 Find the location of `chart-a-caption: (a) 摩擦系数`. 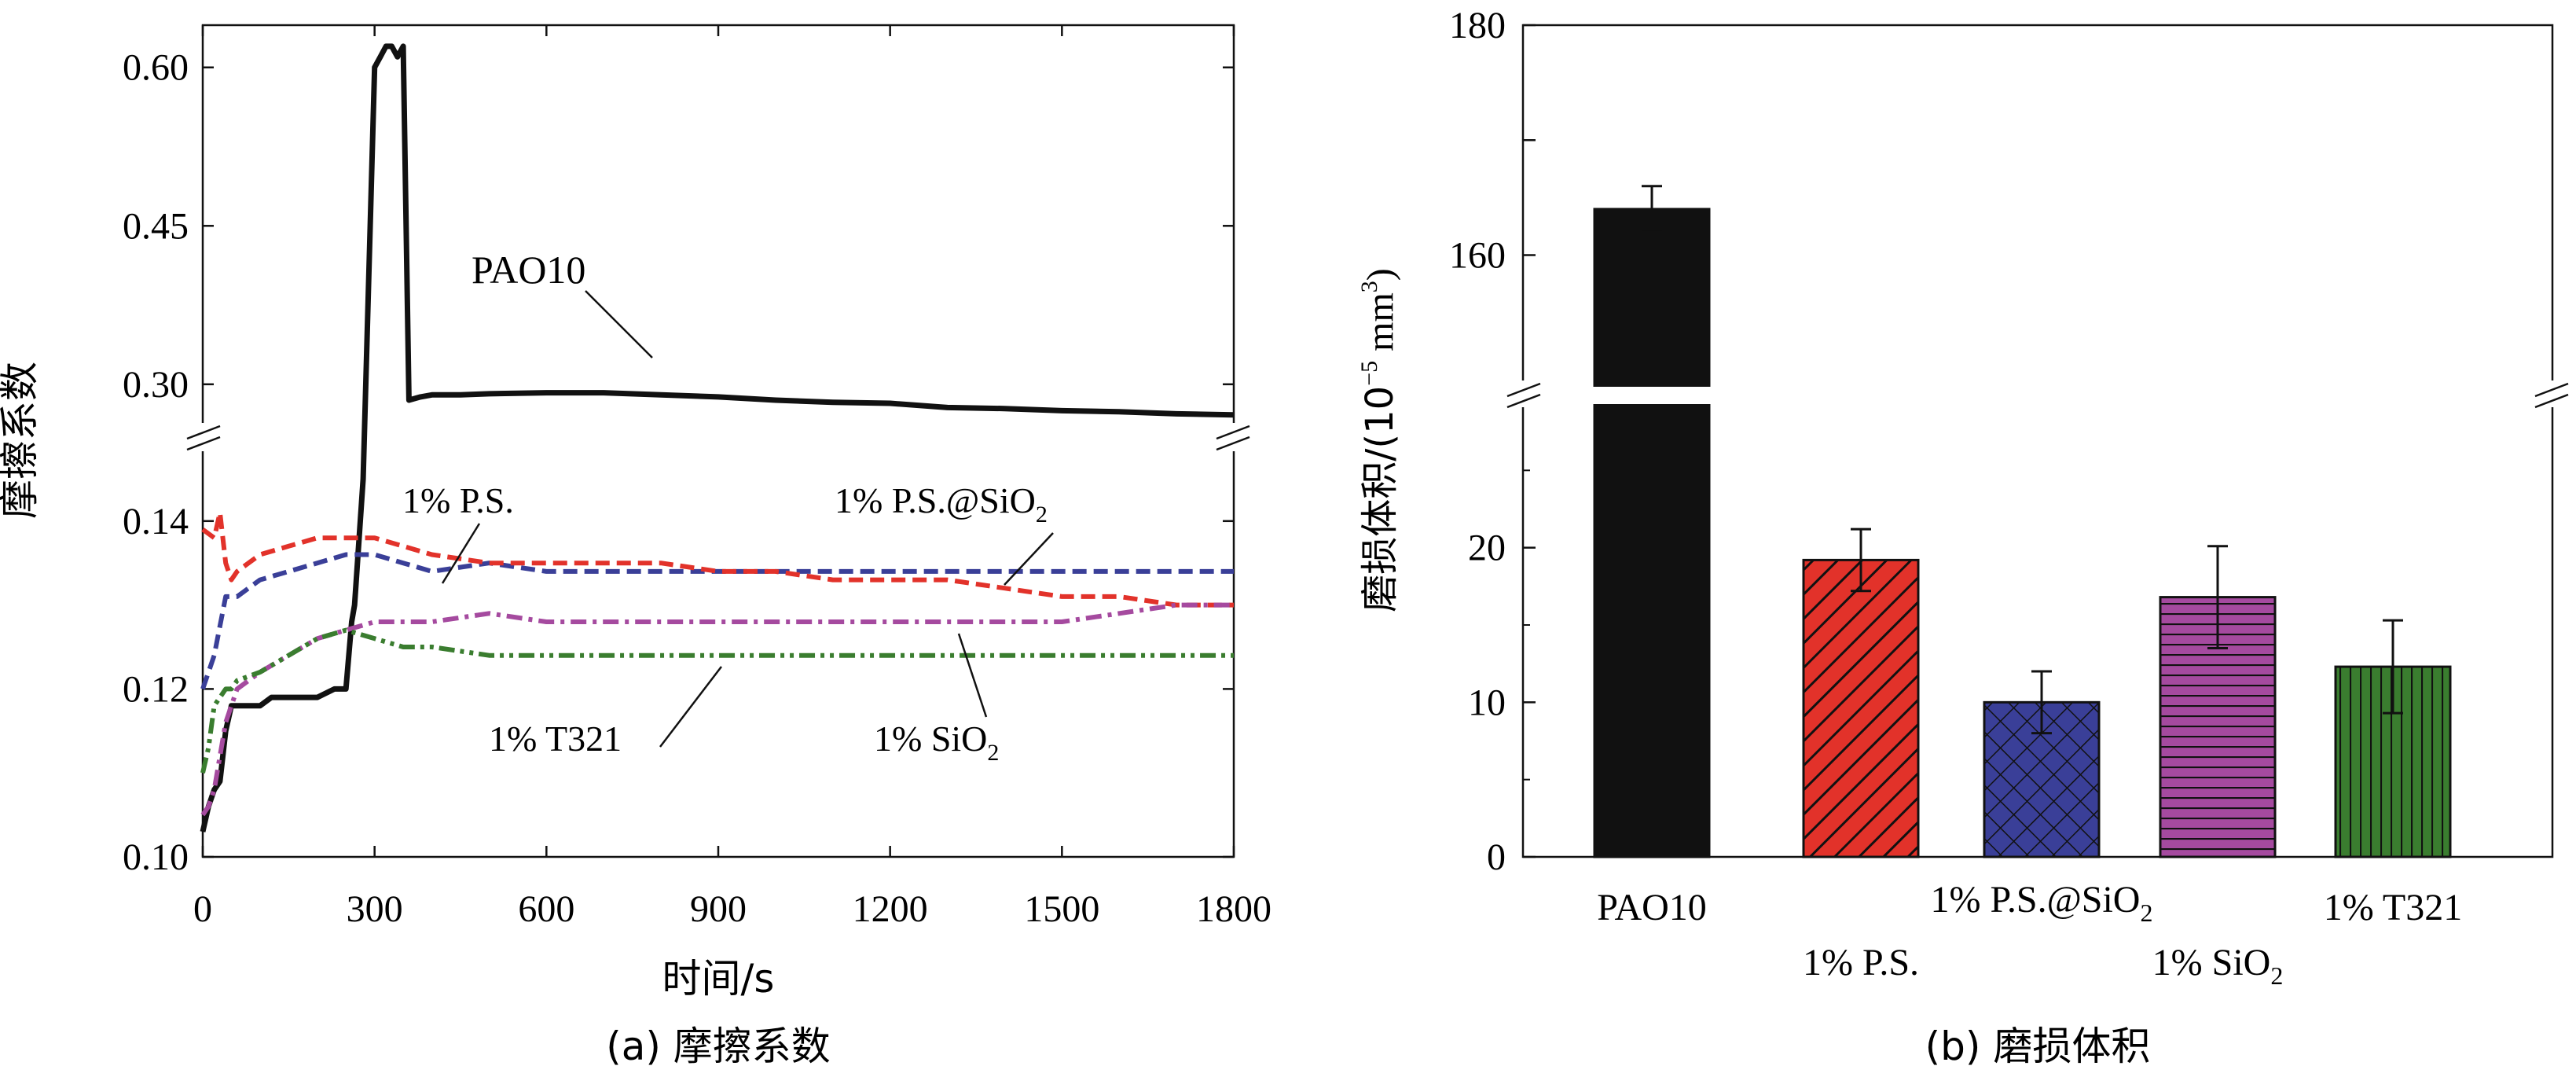

chart-a-caption: (a) 摩擦系数 is located at coordinates (718, 1046).